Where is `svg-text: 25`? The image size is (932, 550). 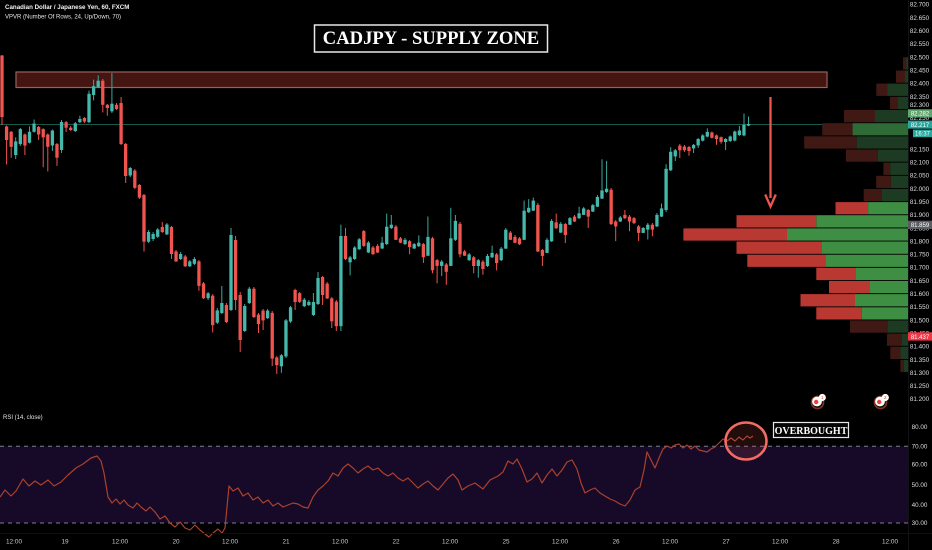
svg-text: 25 is located at coordinates (506, 542).